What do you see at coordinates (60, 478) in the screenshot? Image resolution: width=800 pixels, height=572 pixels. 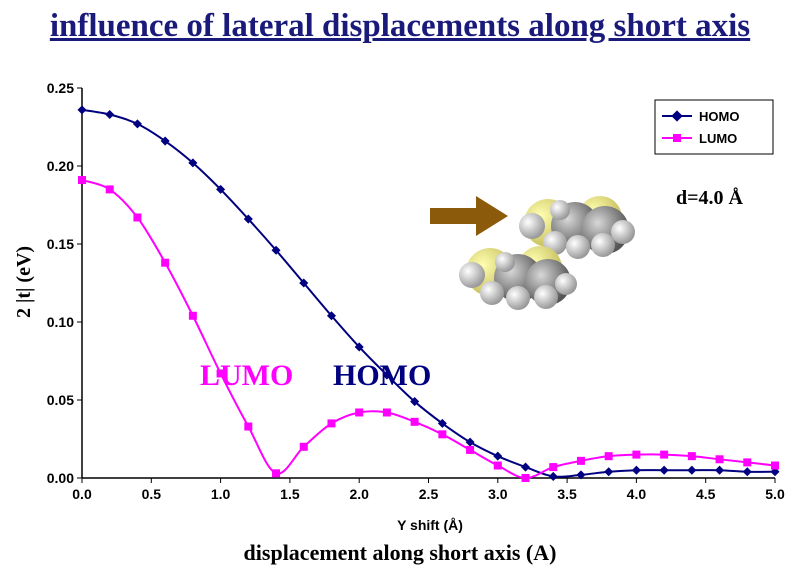 I see `y-tick-label: 0.00` at bounding box center [60, 478].